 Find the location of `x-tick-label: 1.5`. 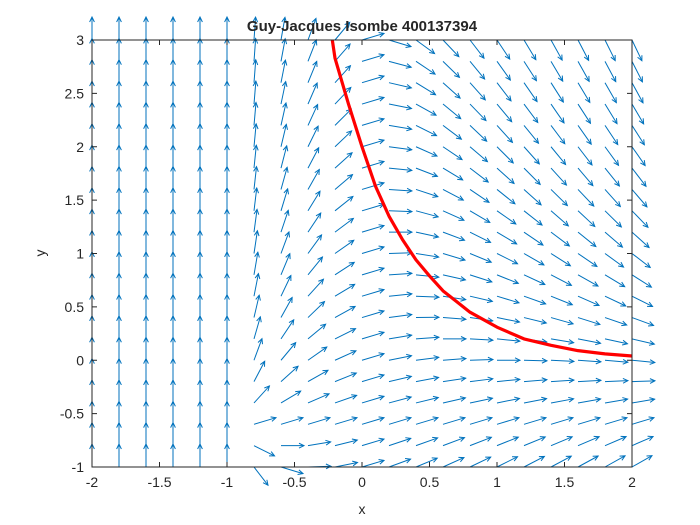

x-tick-label: 1.5 is located at coordinates (565, 482).